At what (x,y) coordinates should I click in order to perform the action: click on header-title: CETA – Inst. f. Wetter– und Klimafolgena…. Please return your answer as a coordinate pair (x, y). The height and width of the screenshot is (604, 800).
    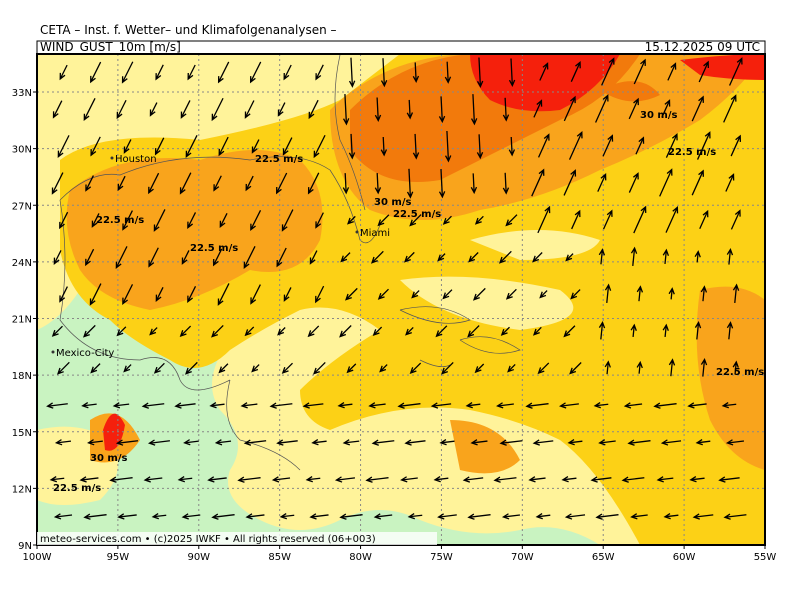
    Looking at the image, I should click on (188, 30).